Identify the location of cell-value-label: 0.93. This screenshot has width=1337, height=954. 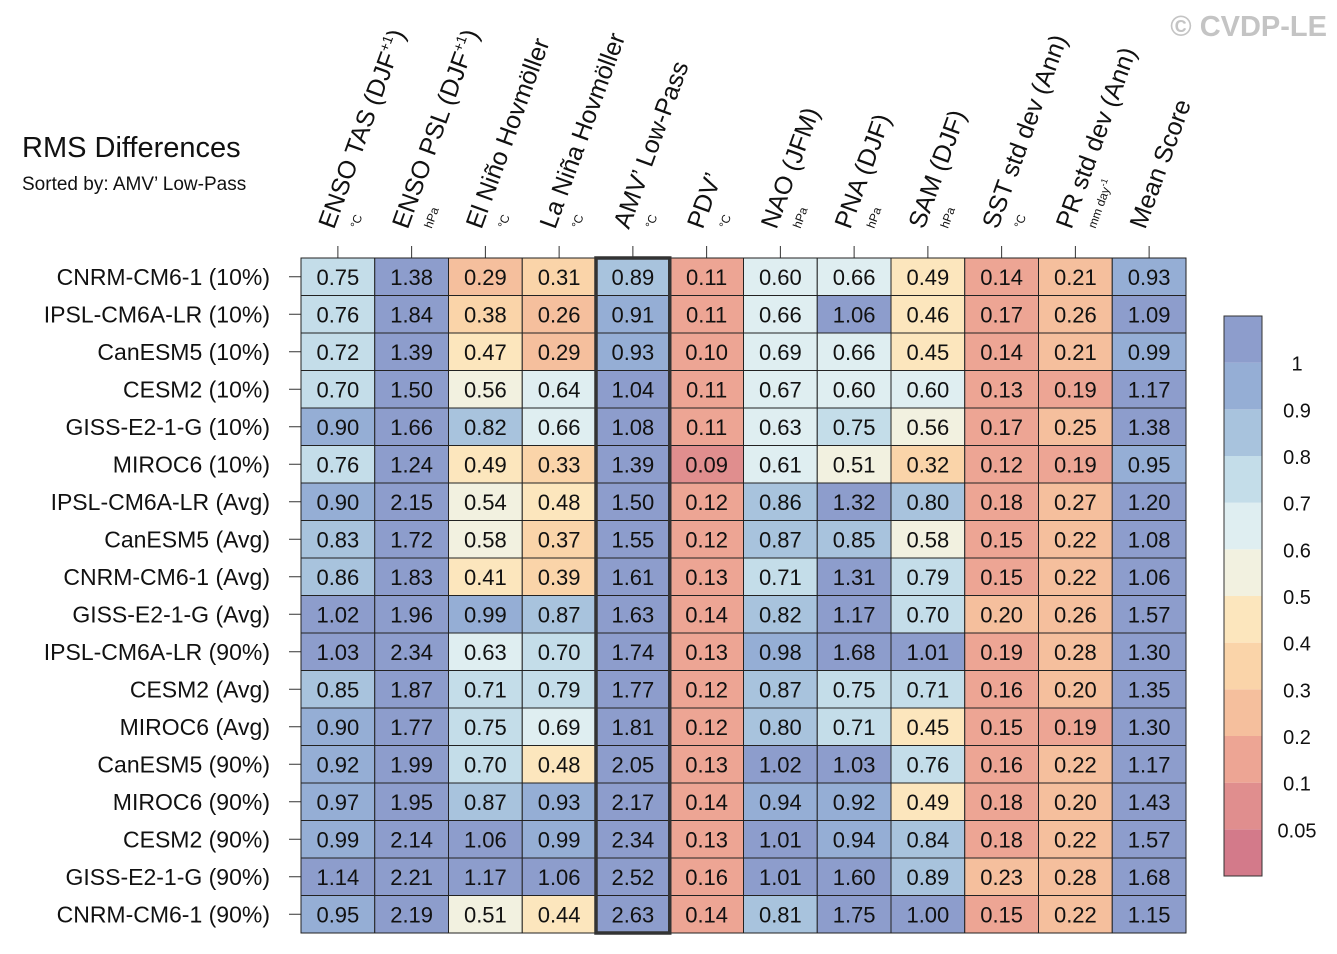
(632, 352).